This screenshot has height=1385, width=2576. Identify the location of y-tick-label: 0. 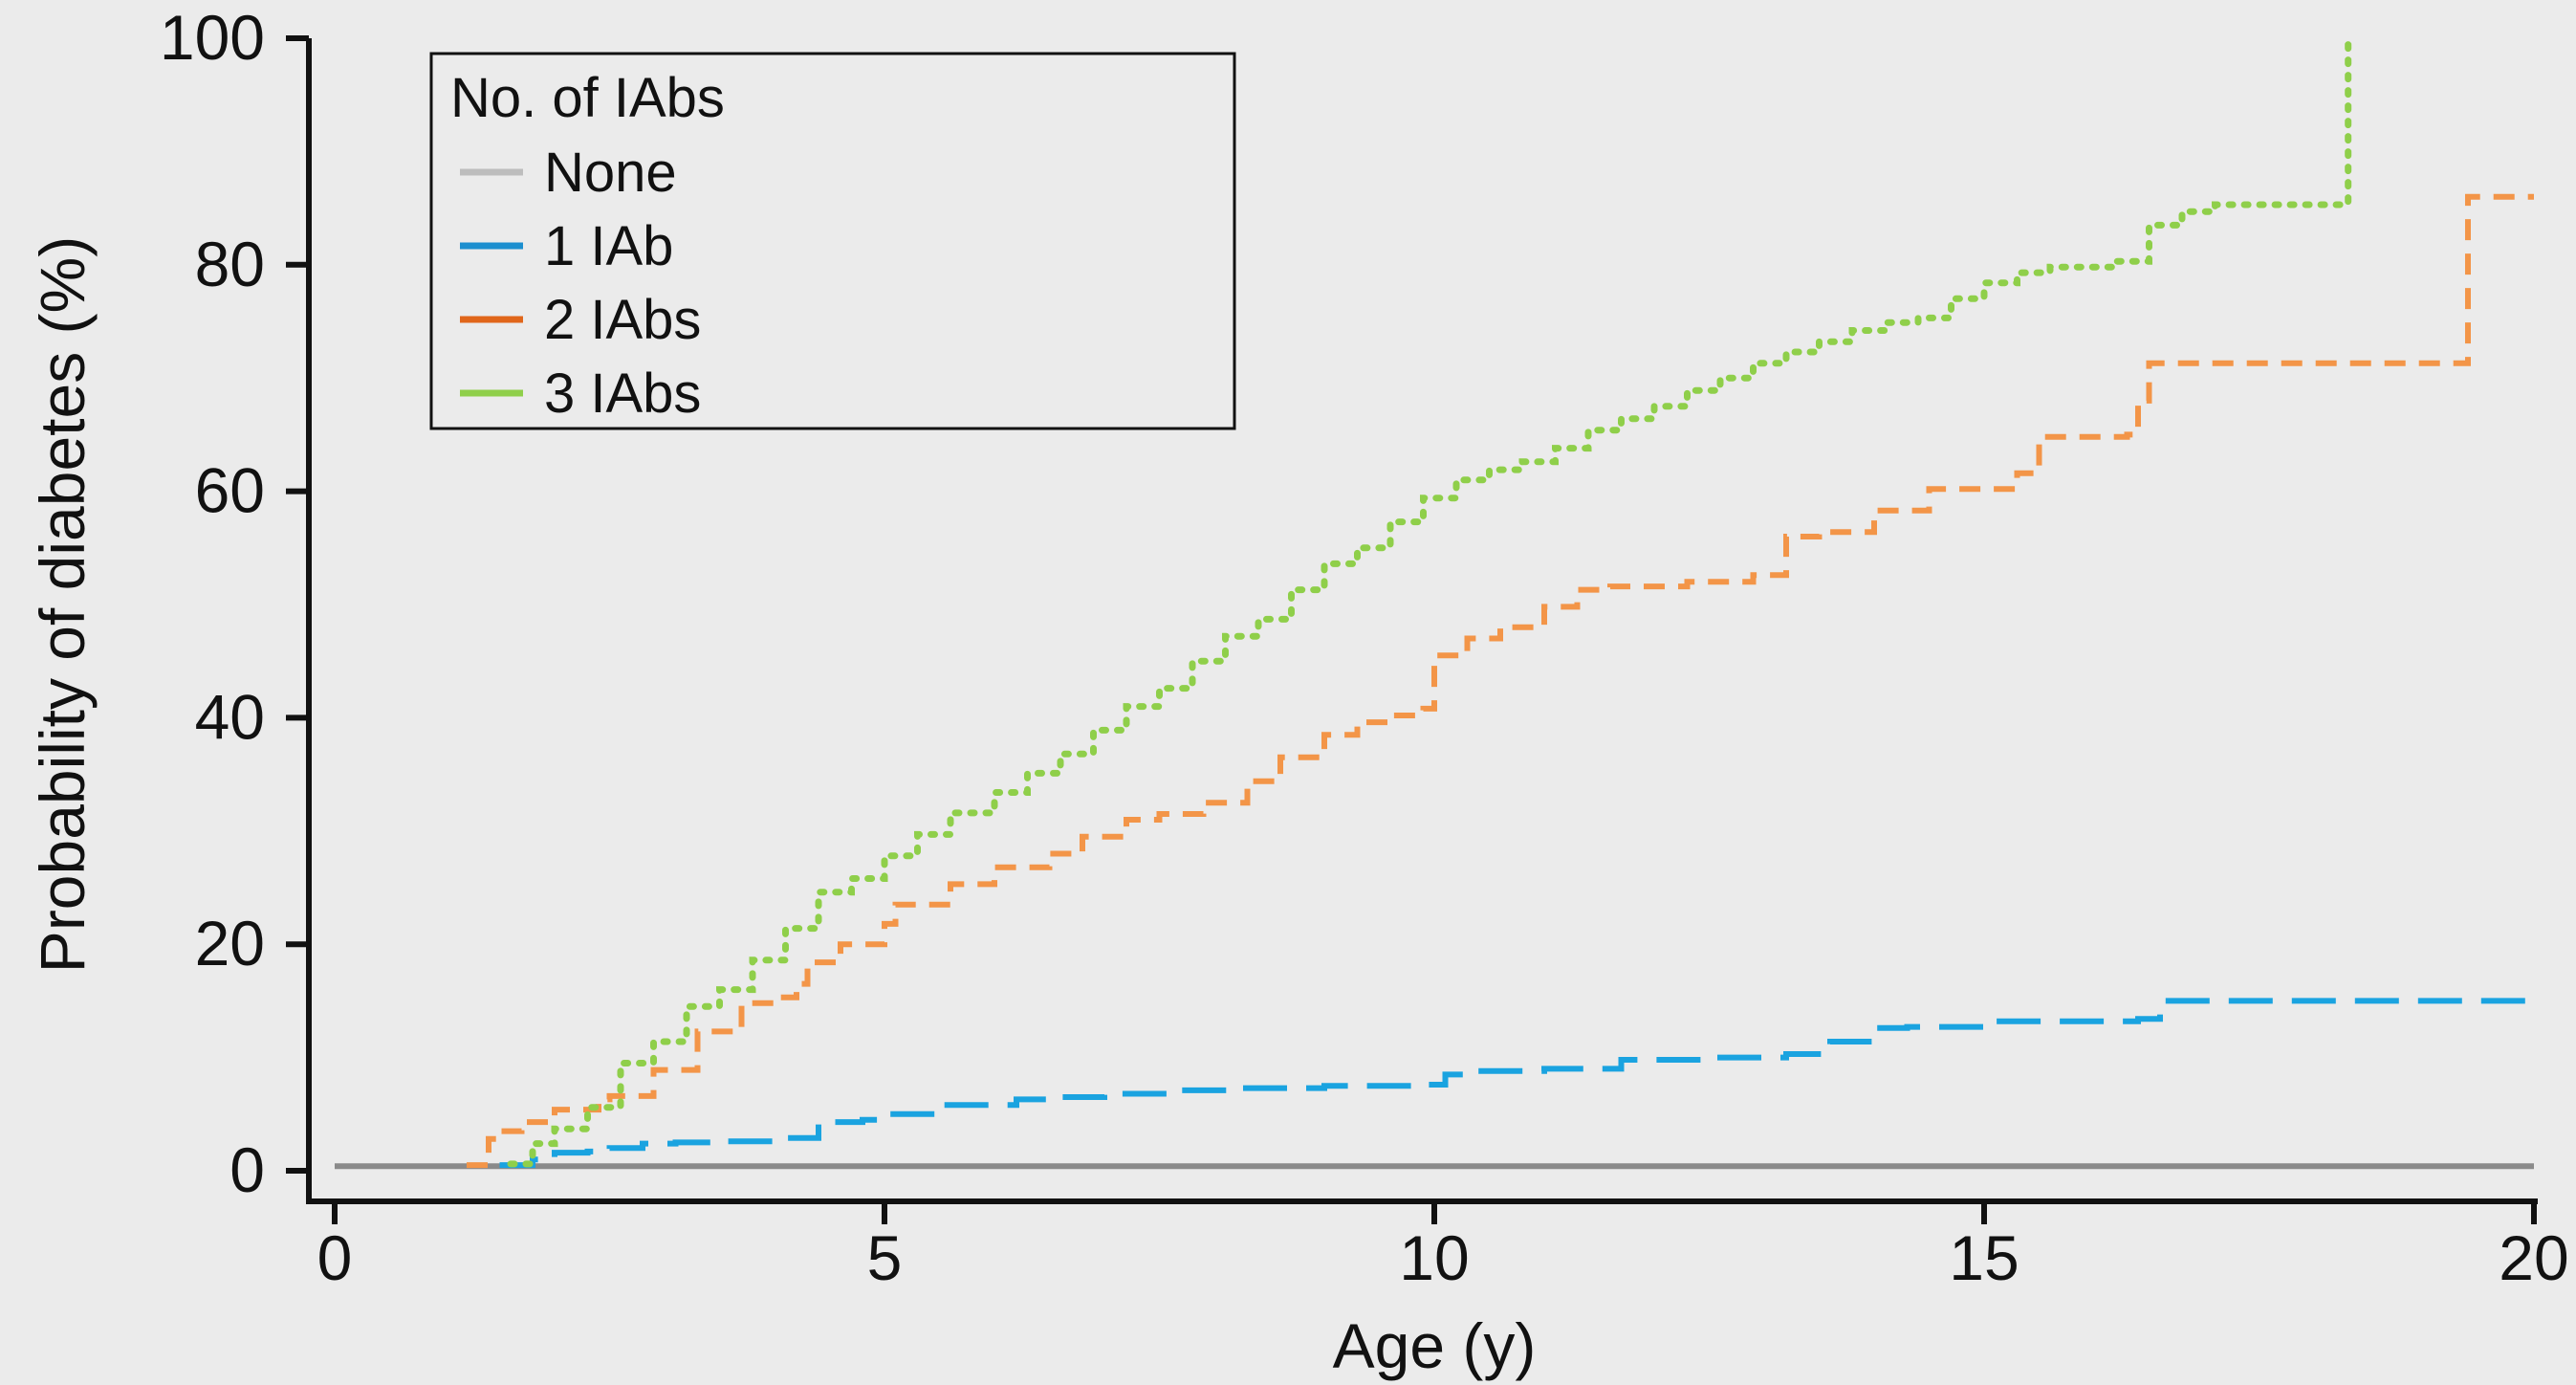
(247, 1169).